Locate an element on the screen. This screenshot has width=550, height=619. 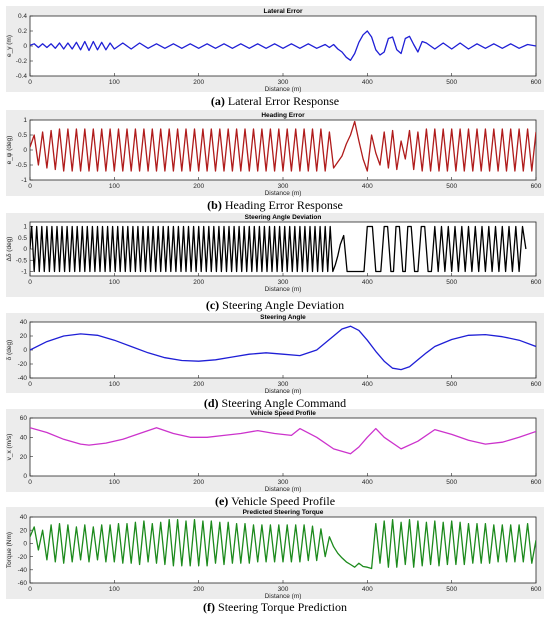
y-tick-label: -60 is located at coordinates (23, 583).